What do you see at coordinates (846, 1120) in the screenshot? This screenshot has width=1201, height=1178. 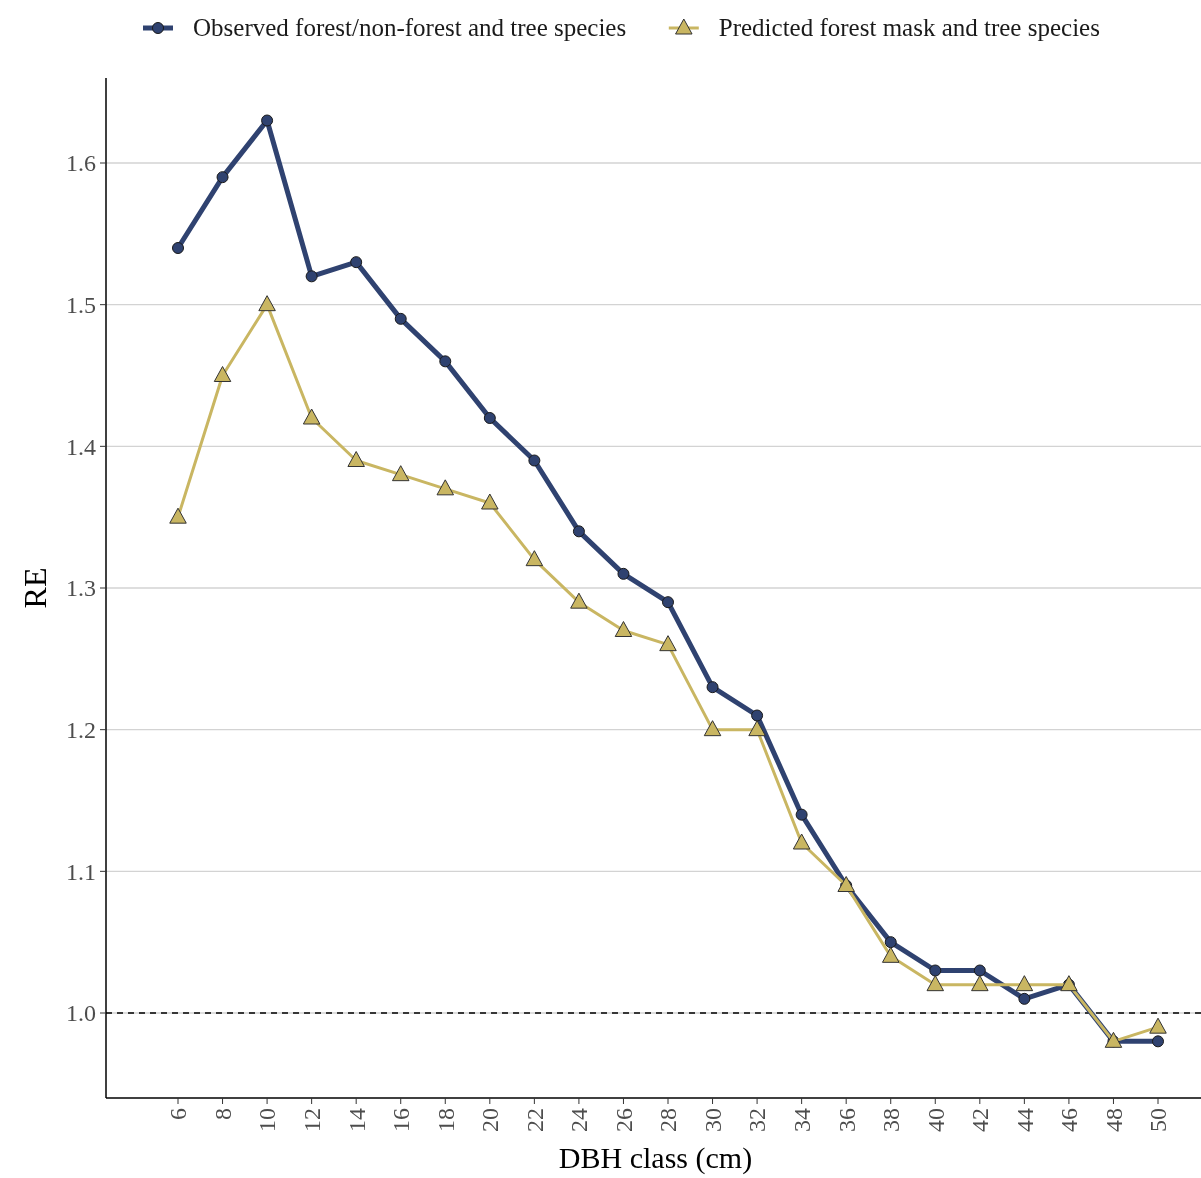 I see `x-tick-label: 36` at bounding box center [846, 1120].